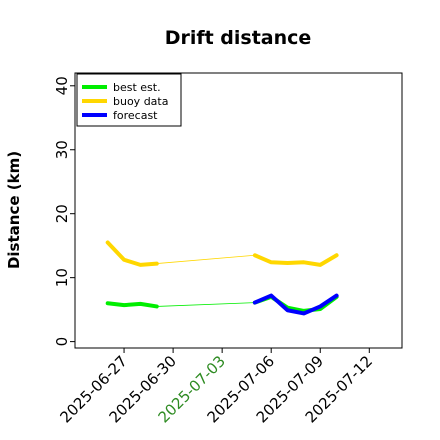 This screenshot has width=440, height=440. Describe the element at coordinates (137, 87) in the screenshot. I see `legend-label: best est.` at that location.